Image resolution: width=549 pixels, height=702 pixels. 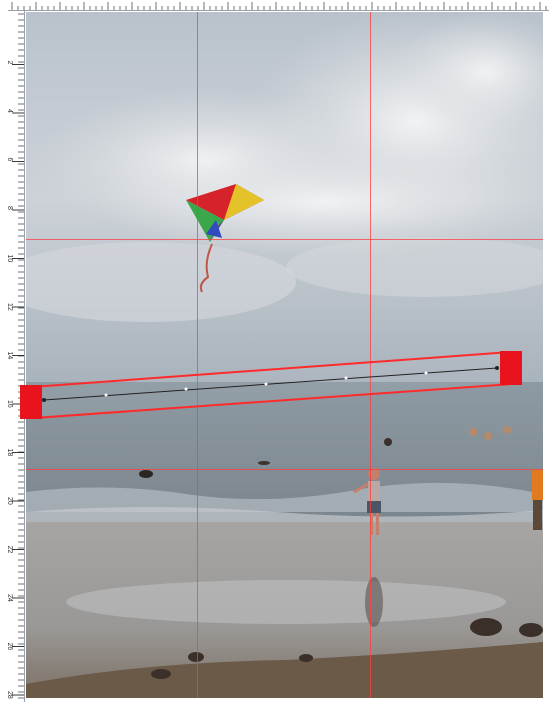 I want to click on ruler-label: 18, so click(x=9, y=453).